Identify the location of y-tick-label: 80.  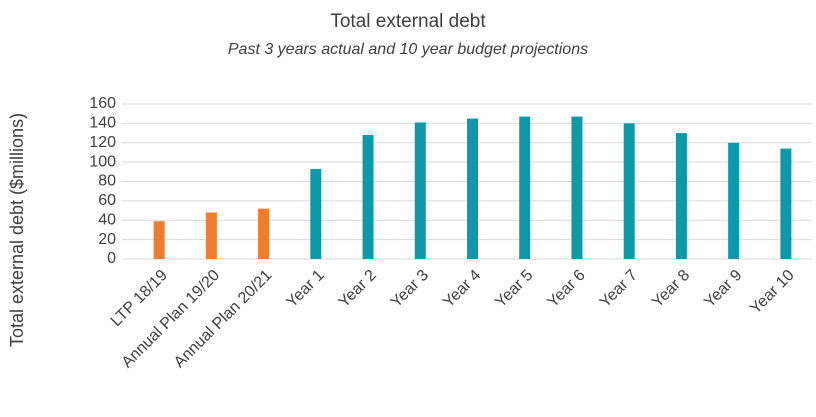
(107, 181).